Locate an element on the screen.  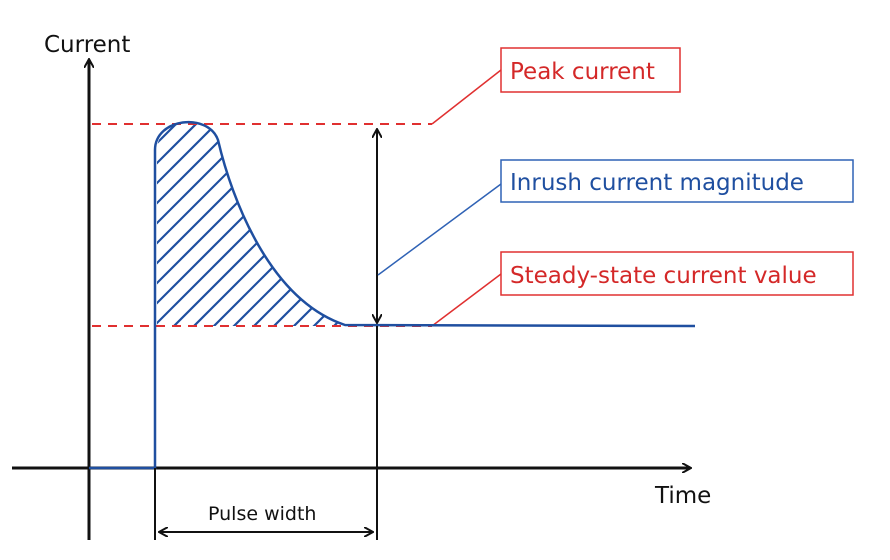
peak-current-box is located at coordinates (590, 70).